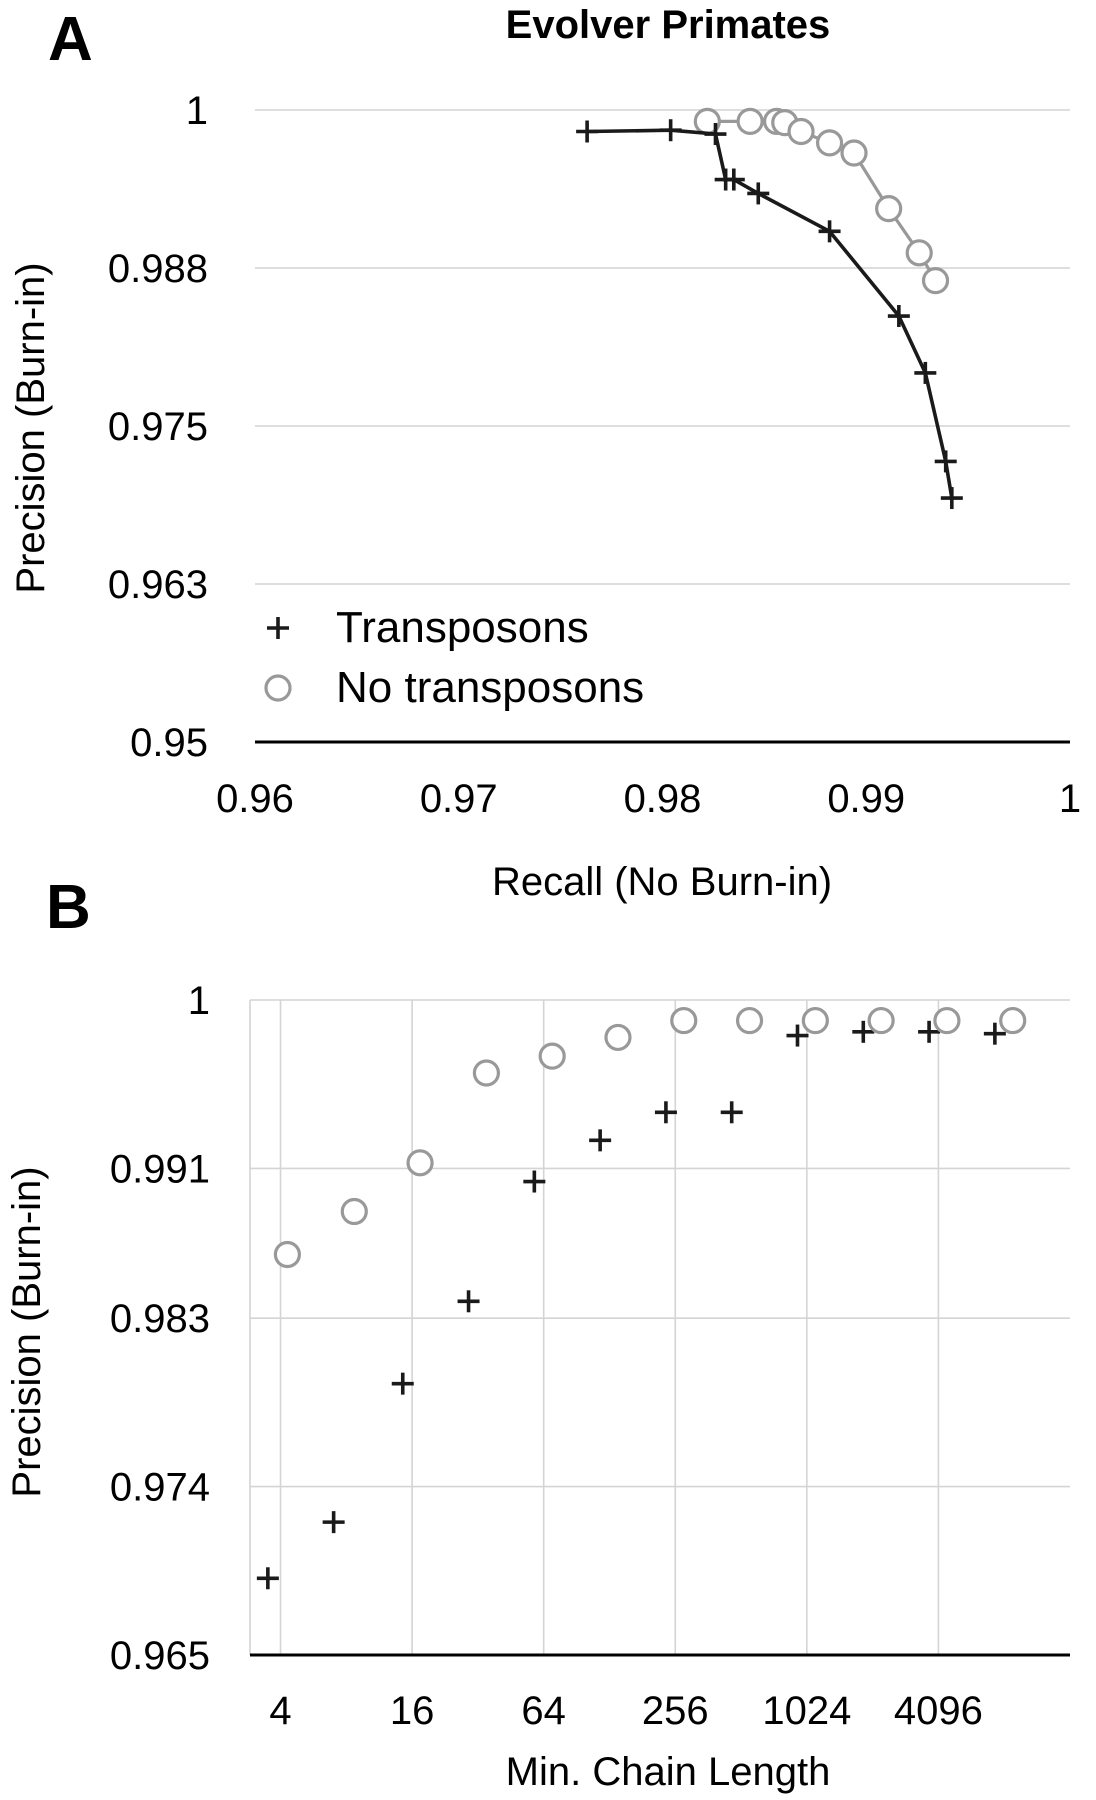 The height and width of the screenshot is (1800, 1096). I want to click on legend-plus-marker, so click(278, 628).